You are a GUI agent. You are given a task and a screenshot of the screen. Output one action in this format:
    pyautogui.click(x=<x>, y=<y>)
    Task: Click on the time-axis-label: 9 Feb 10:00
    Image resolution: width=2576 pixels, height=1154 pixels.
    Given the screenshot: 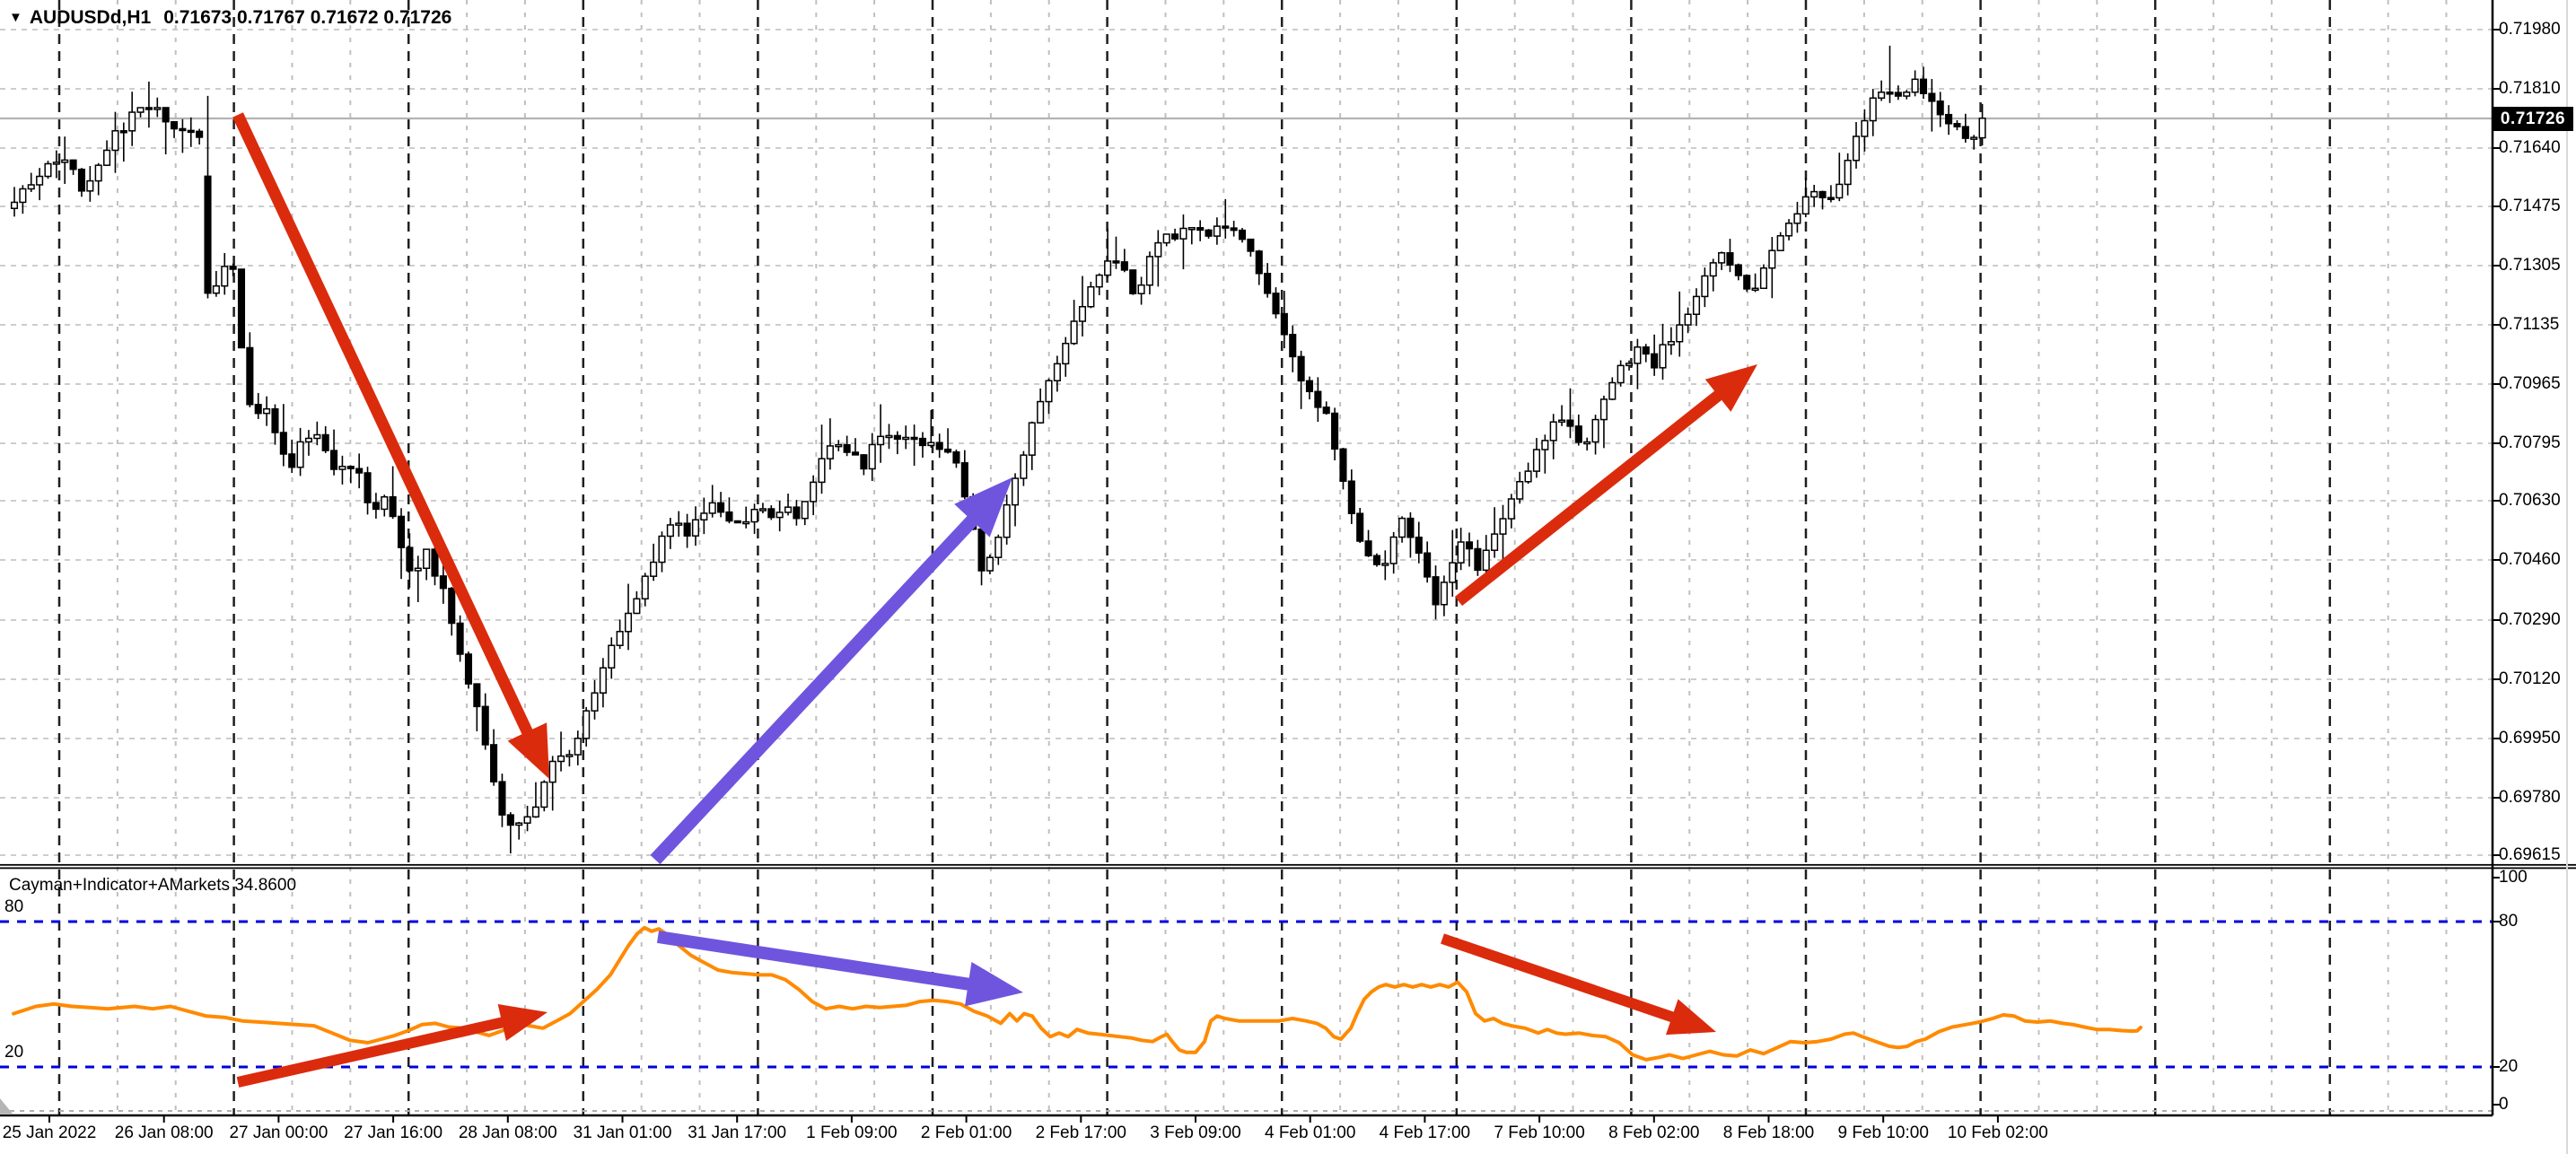 What is the action you would take?
    pyautogui.click(x=1883, y=1132)
    